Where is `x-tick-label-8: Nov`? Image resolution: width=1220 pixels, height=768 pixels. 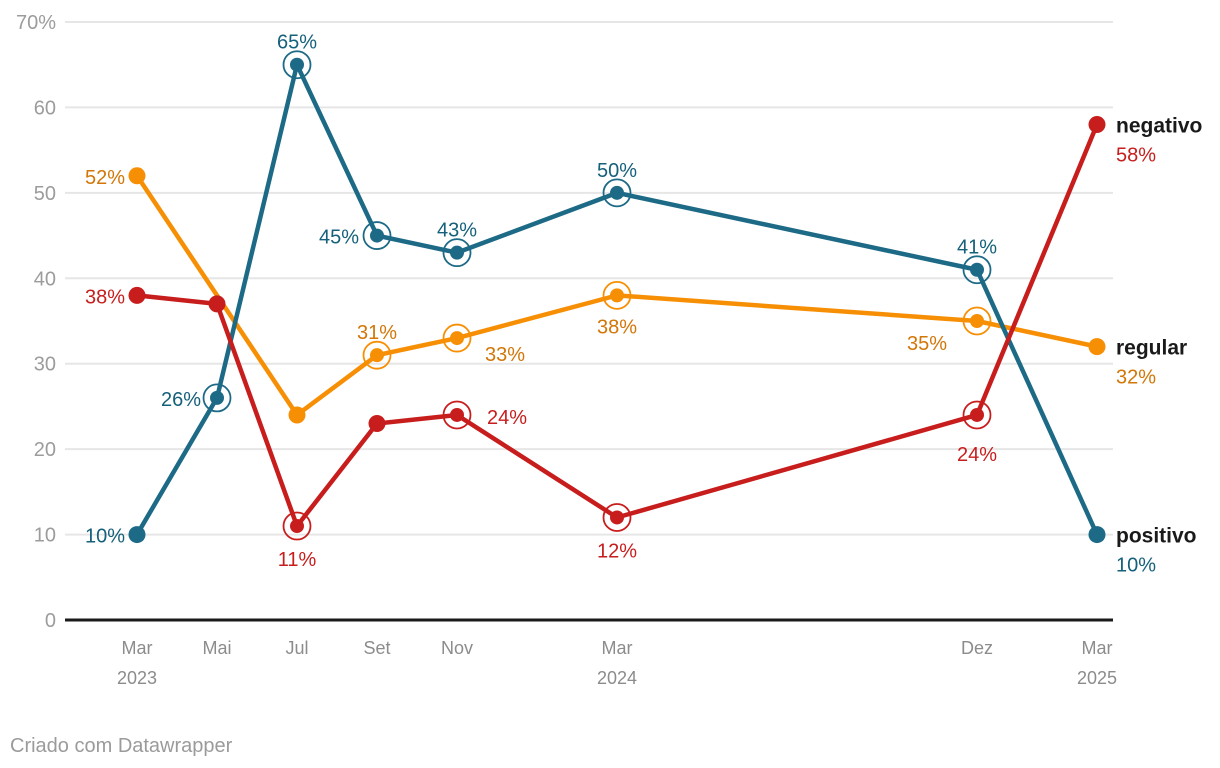
x-tick-label-8: Nov is located at coordinates (457, 648).